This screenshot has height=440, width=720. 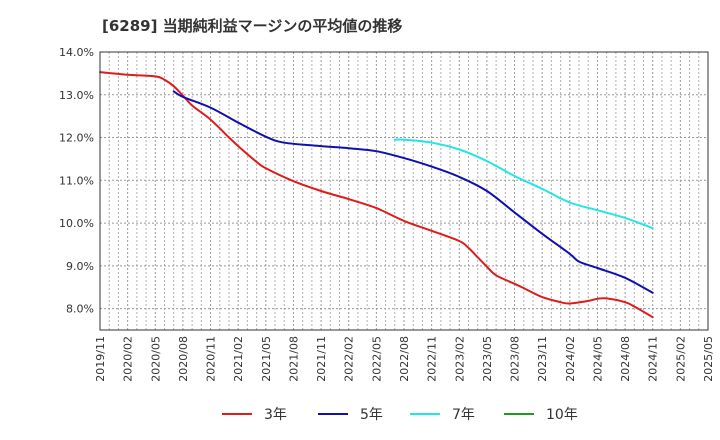 I want to click on x-tick-label: 2020/08, so click(x=183, y=359).